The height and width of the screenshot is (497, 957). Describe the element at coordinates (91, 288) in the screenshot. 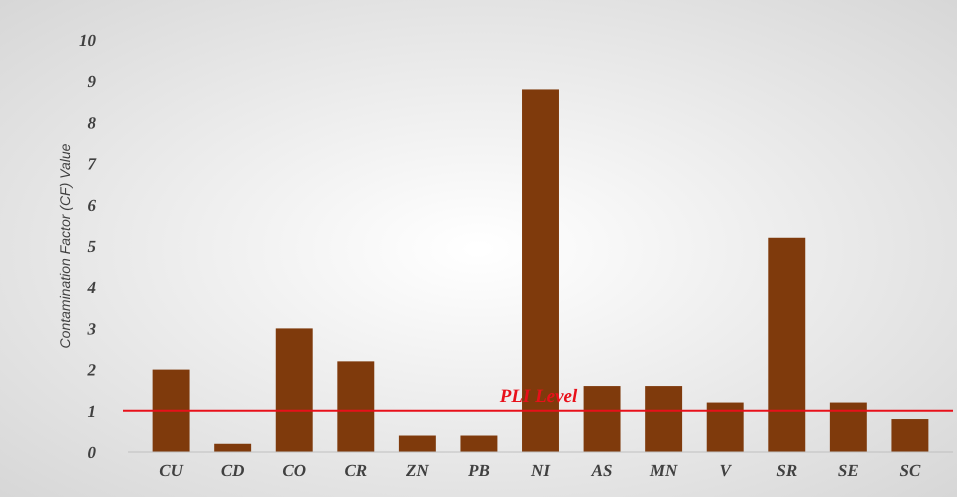

I see `y-tick-label: 4` at that location.